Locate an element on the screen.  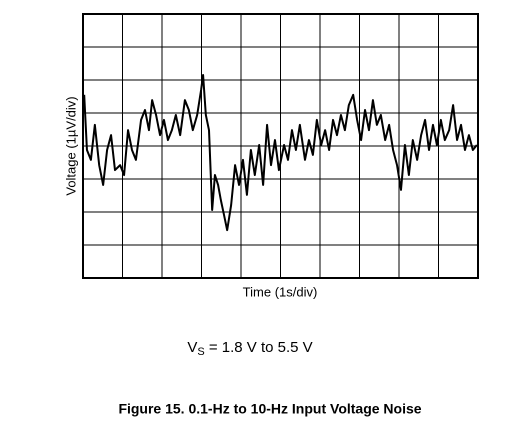
y-axis-label: Voltage (1µV/div) is located at coordinates (70, 145).